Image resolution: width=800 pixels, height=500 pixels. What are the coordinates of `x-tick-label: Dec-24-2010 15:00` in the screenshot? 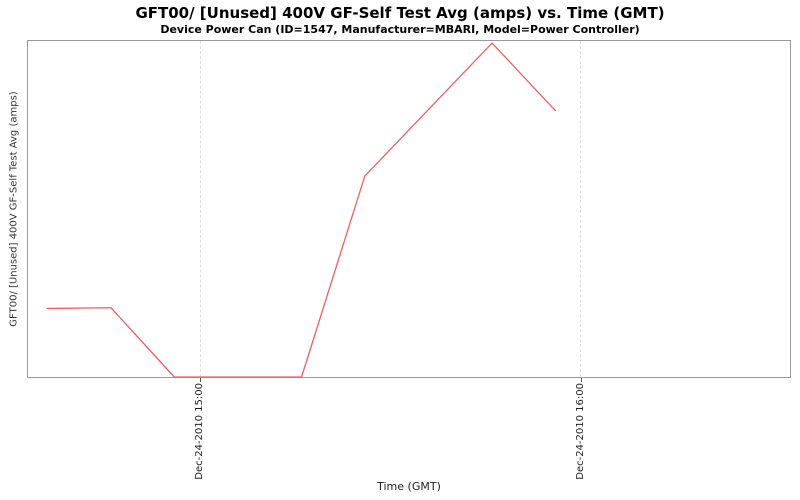 It's located at (199, 431).